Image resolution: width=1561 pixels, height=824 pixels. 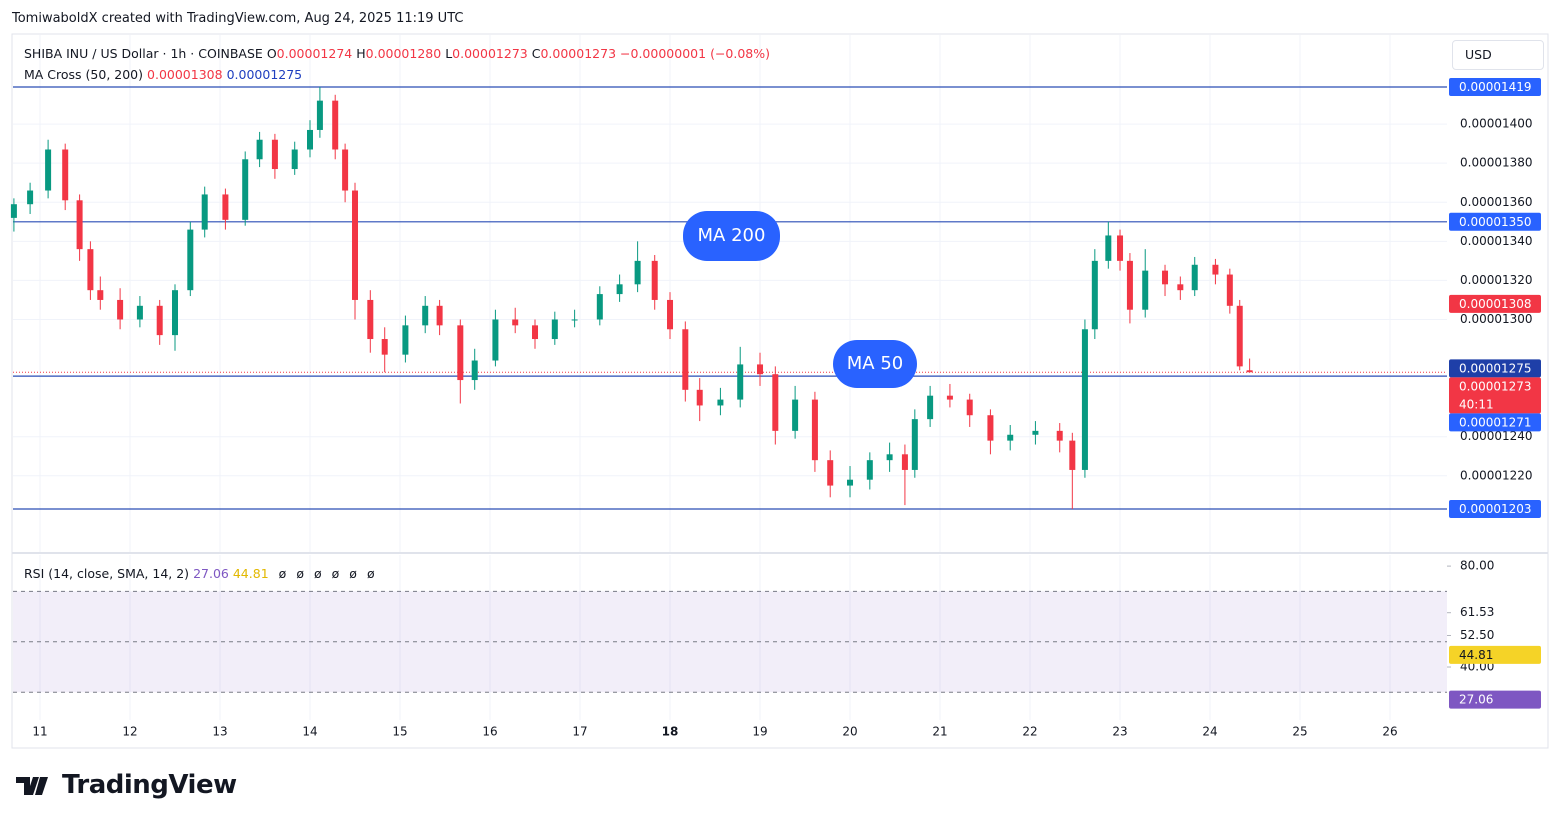 What do you see at coordinates (39, 732) in the screenshot?
I see `x-tick-label: 11` at bounding box center [39, 732].